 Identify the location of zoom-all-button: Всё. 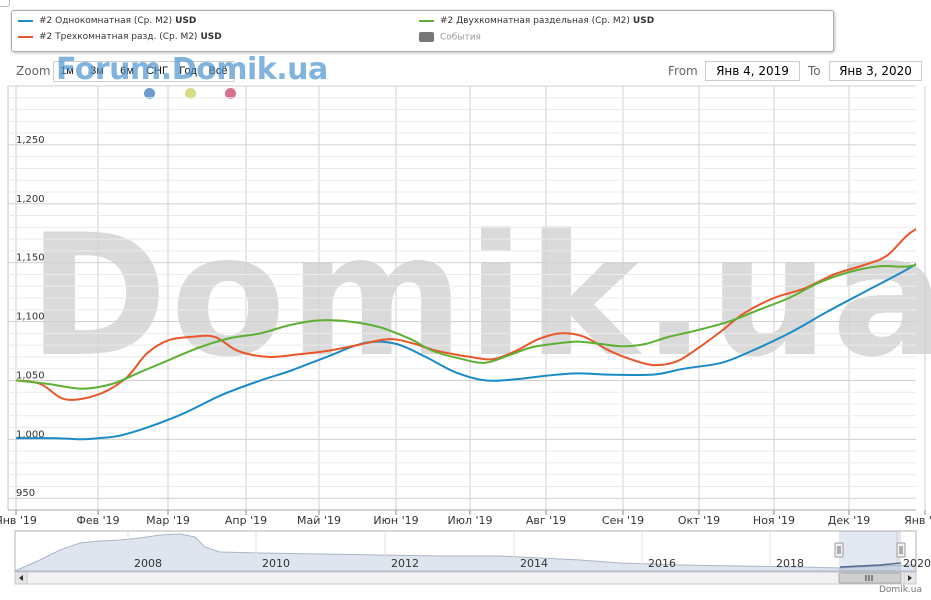
(218, 71).